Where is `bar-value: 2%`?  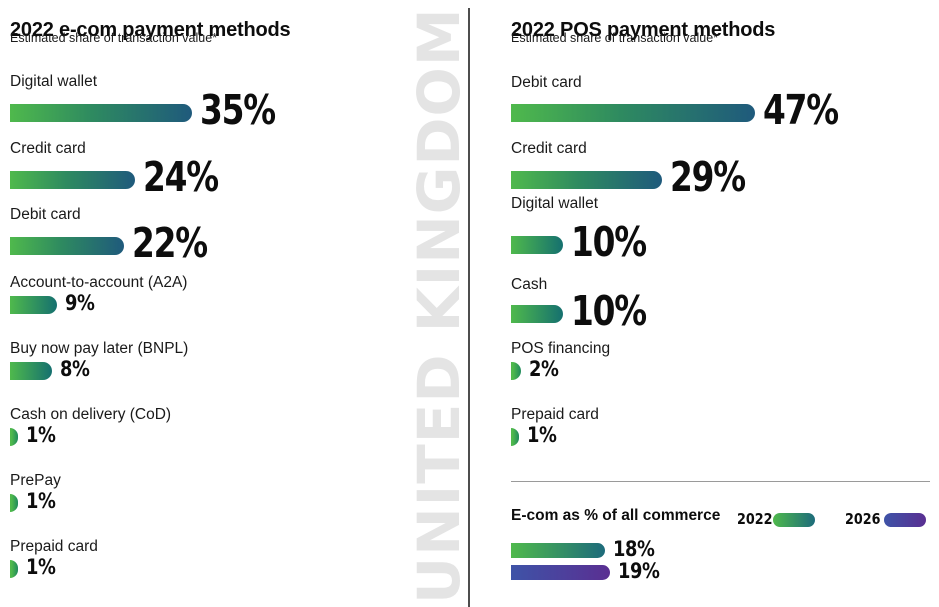 bar-value: 2% is located at coordinates (544, 369).